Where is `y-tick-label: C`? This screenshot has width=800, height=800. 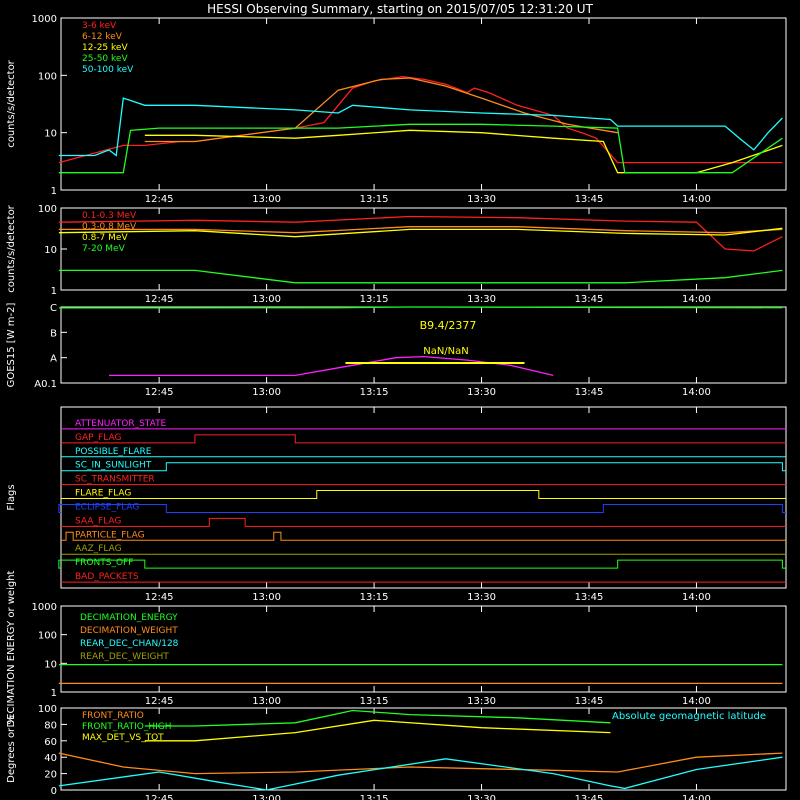 y-tick-label: C is located at coordinates (53, 308).